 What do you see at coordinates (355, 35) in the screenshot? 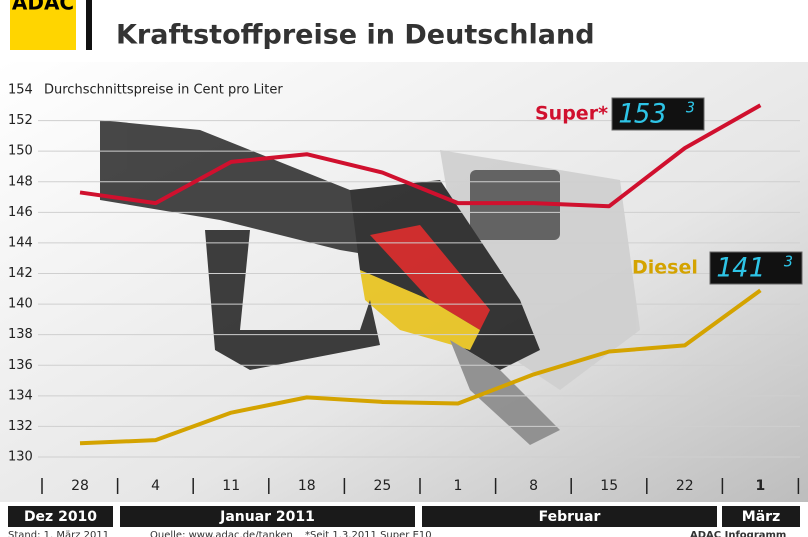
I see `chart-title: Kraftstoffpreise in Deutschland` at bounding box center [355, 35].